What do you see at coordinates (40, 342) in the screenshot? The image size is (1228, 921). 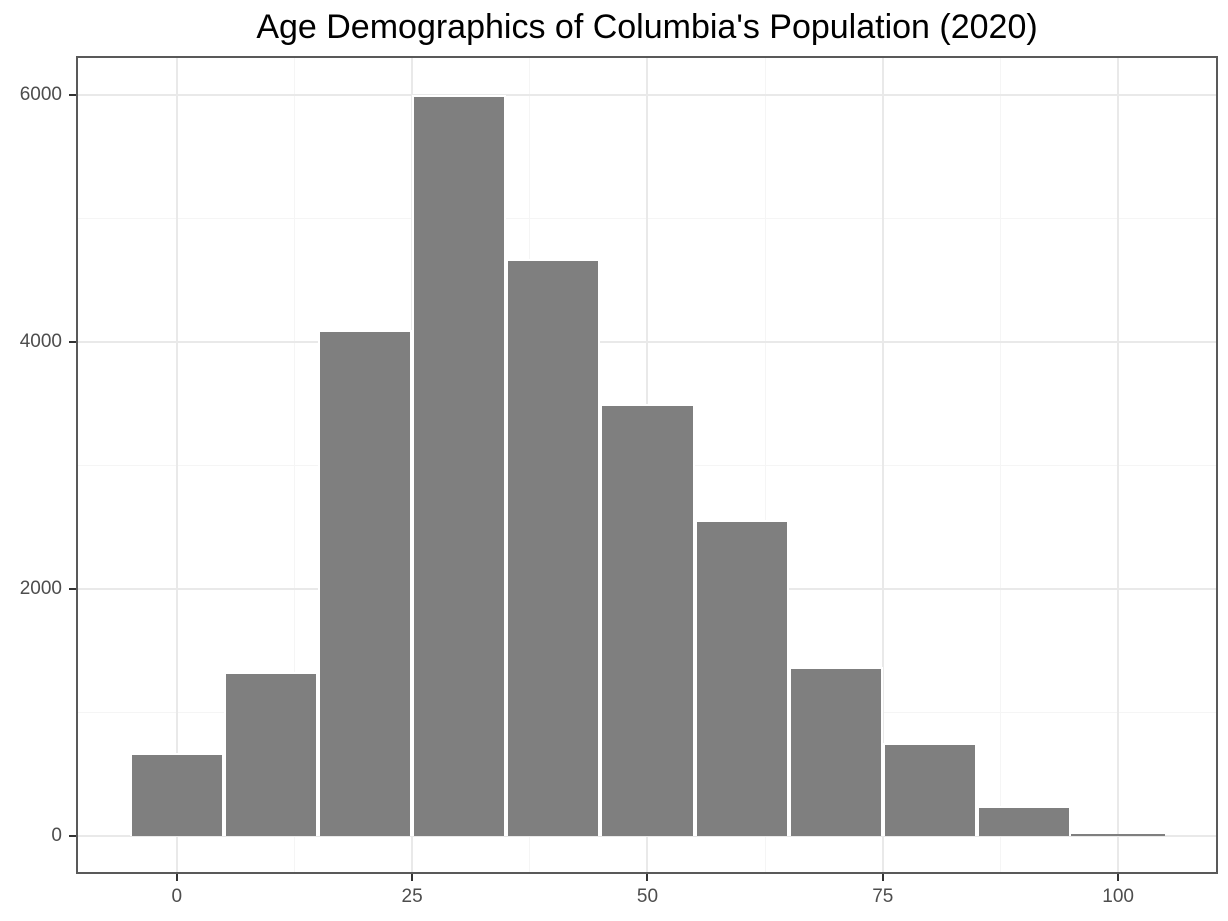 I see `y-tick-label: 4000` at bounding box center [40, 342].